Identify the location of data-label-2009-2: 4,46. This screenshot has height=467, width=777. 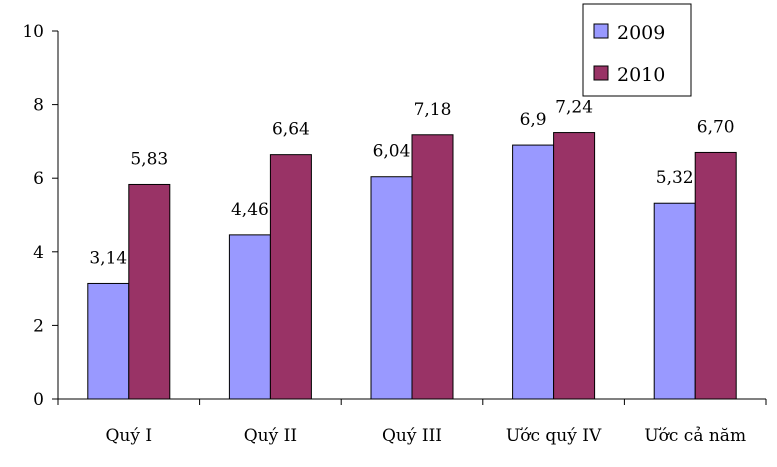
(250, 210).